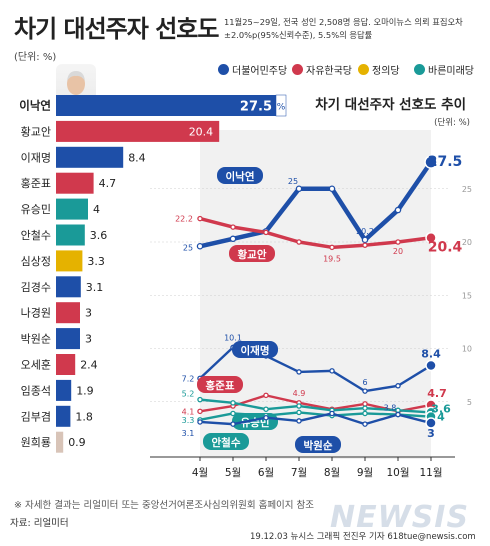 This screenshot has height=546, width=490. I want to click on bar-value-label: 3, so click(88, 339).